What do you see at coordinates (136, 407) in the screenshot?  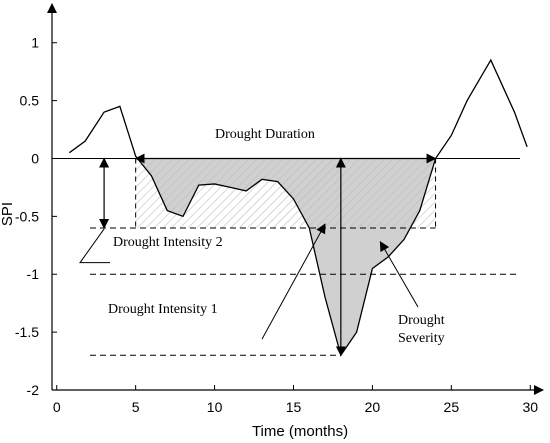 I see `x-tick-label: 5` at bounding box center [136, 407].